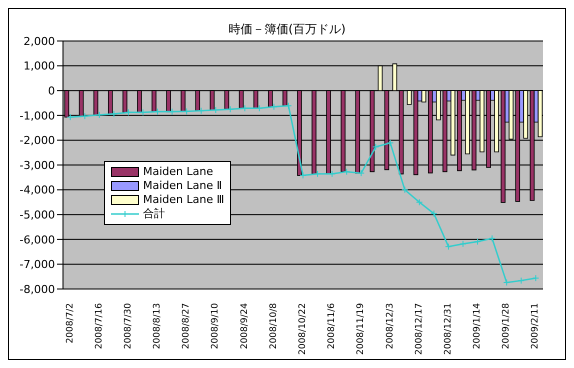 The width and height of the screenshot is (574, 368). What do you see at coordinates (332, 326) in the screenshot?
I see `x-tick-label: 2008/11/6` at bounding box center [332, 326].